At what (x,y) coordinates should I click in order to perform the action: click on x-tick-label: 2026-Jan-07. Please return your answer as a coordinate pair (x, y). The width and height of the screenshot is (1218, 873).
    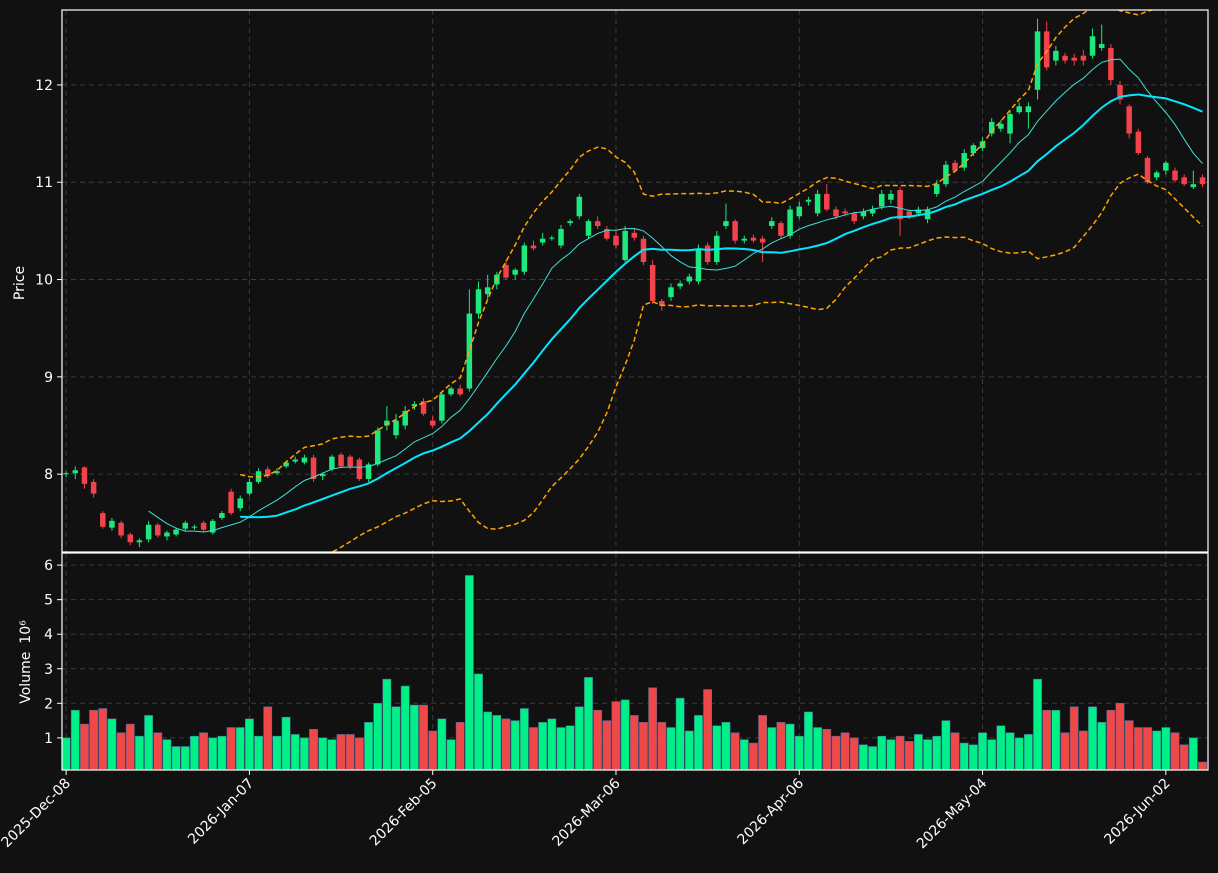
    Looking at the image, I should click on (221, 812).